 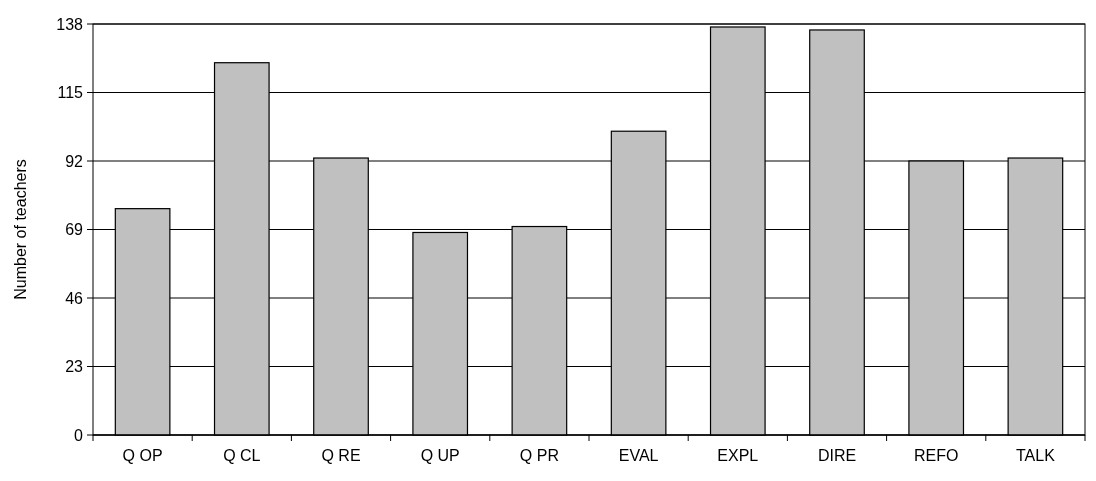 What do you see at coordinates (539, 455) in the screenshot?
I see `x-tick-label: Q PR` at bounding box center [539, 455].